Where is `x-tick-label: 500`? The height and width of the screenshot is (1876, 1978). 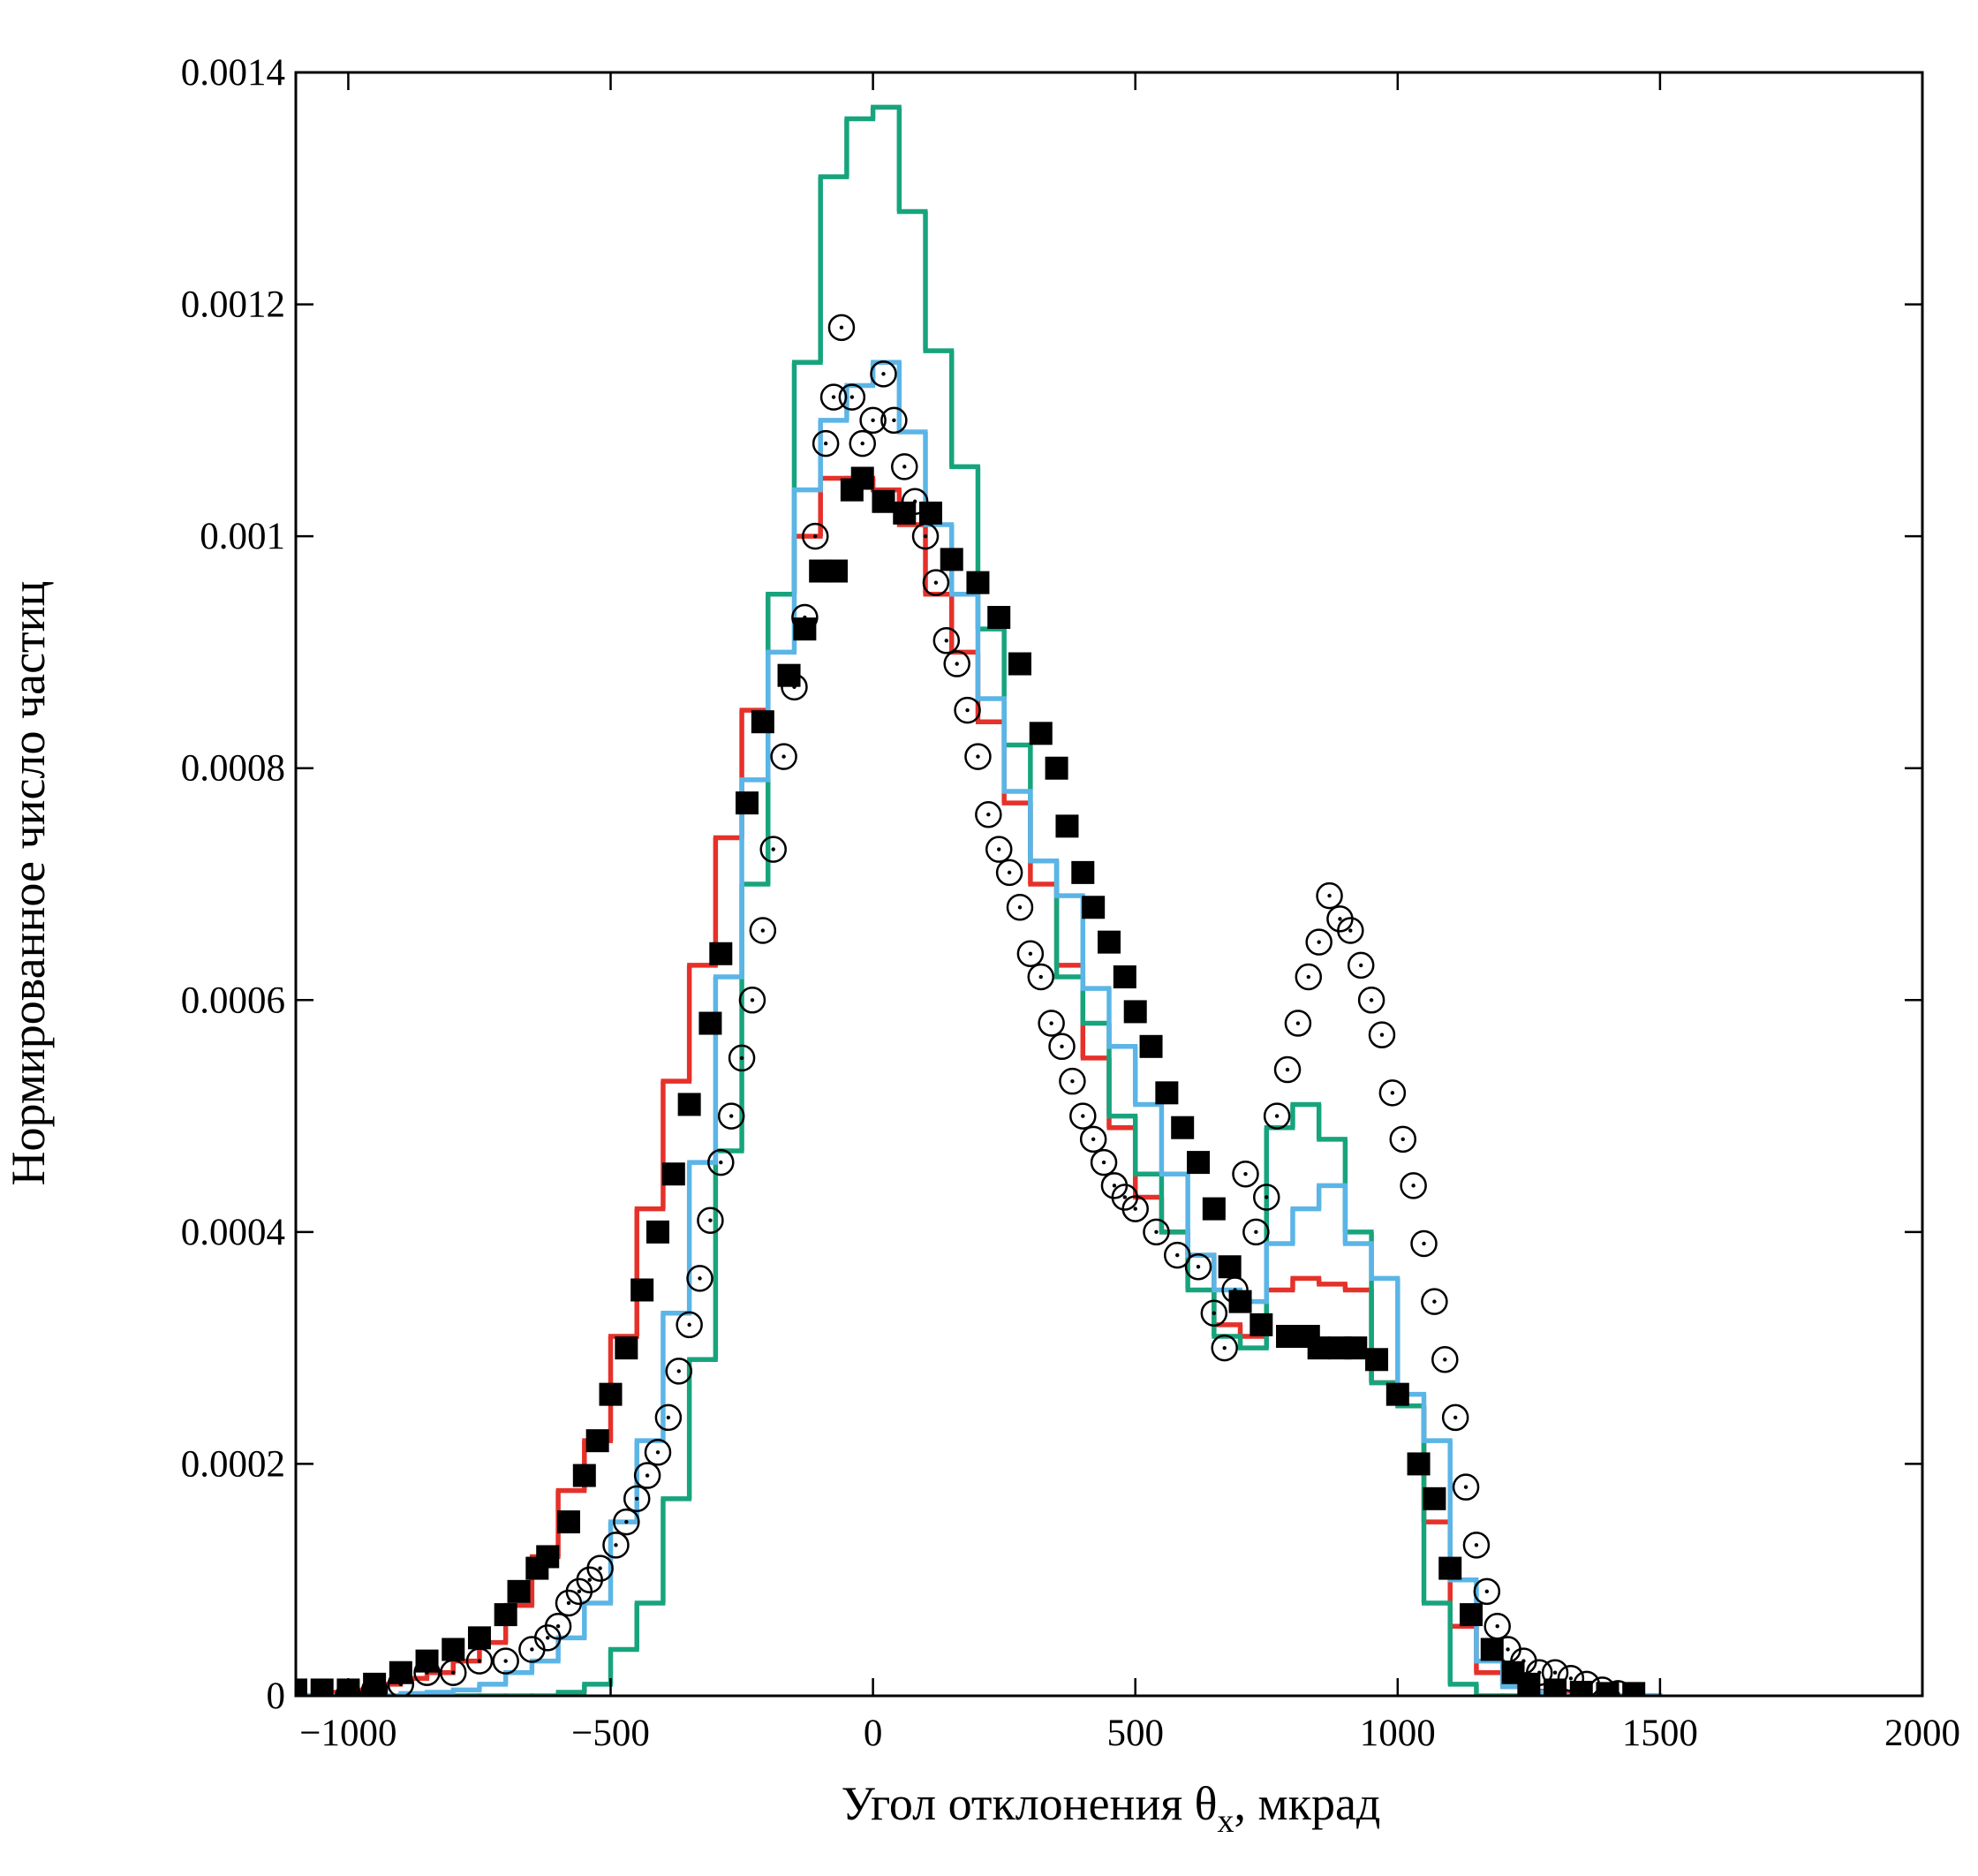 x-tick-label: 500 is located at coordinates (1135, 1733).